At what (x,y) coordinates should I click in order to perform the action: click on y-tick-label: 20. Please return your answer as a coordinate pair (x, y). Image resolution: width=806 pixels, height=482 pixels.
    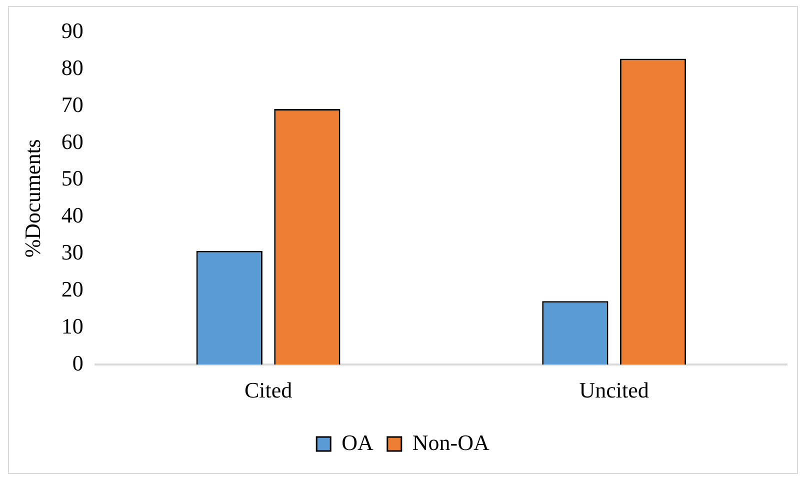
    Looking at the image, I should click on (72, 289).